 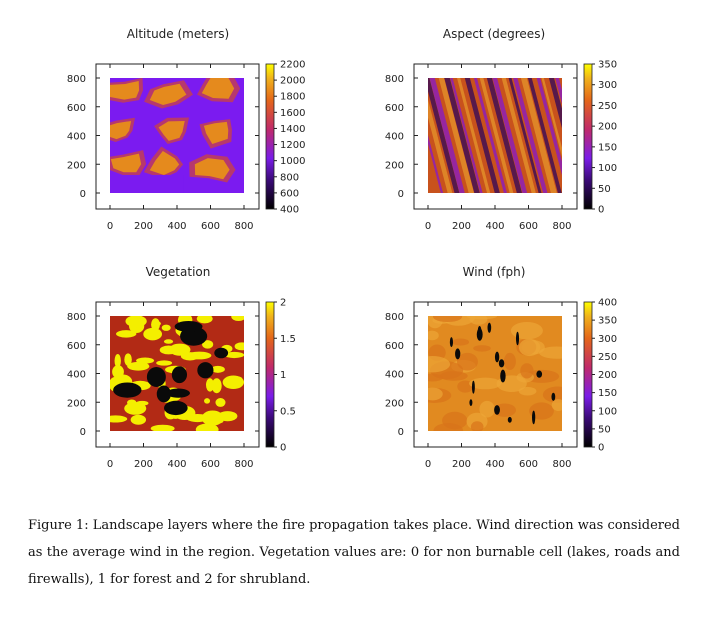 What do you see at coordinates (494, 34) in the screenshot?
I see `panel-title: Aspect (degrees)` at bounding box center [494, 34].